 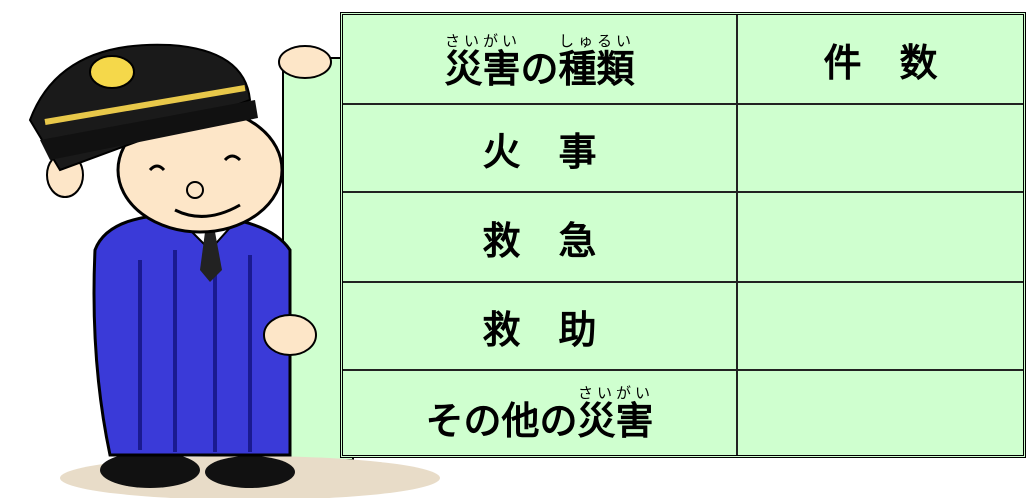 I want to click on cap-brim, so click(x=149, y=130).